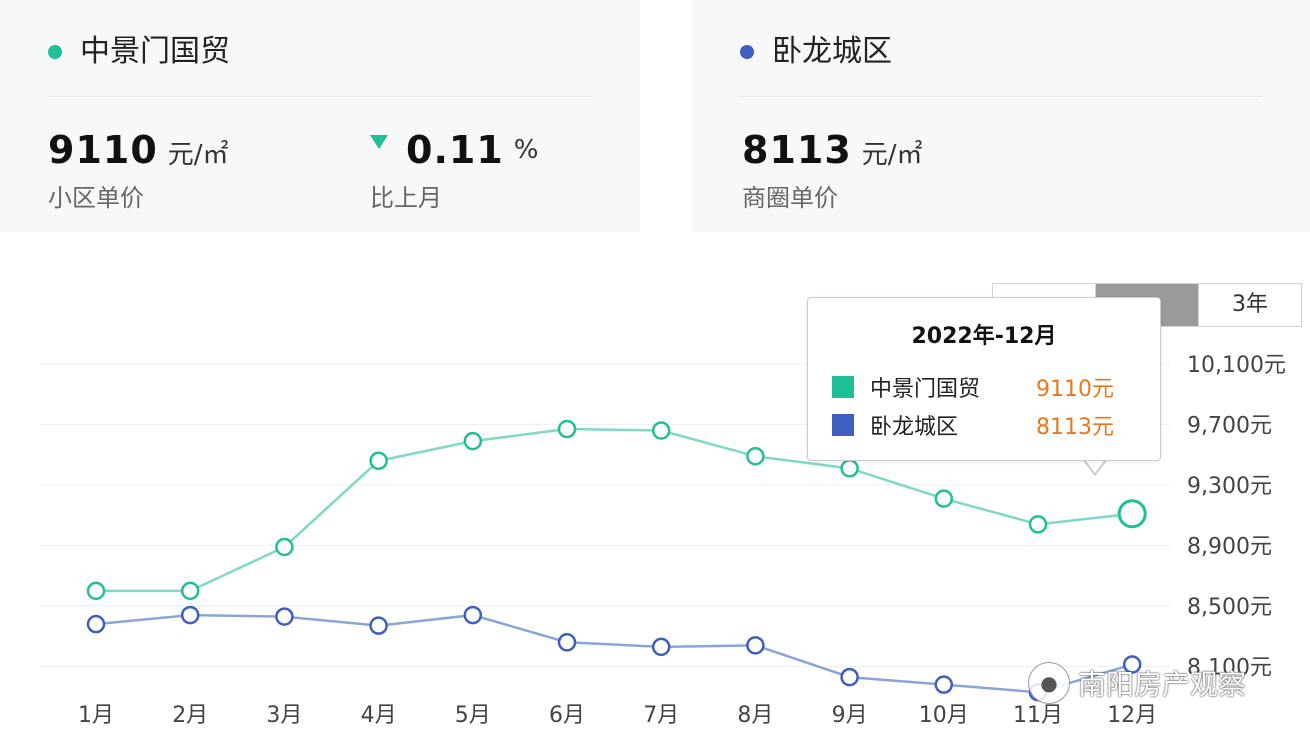  What do you see at coordinates (1075, 427) in the screenshot?
I see `tooltip-series-value: 8113元` at bounding box center [1075, 427].